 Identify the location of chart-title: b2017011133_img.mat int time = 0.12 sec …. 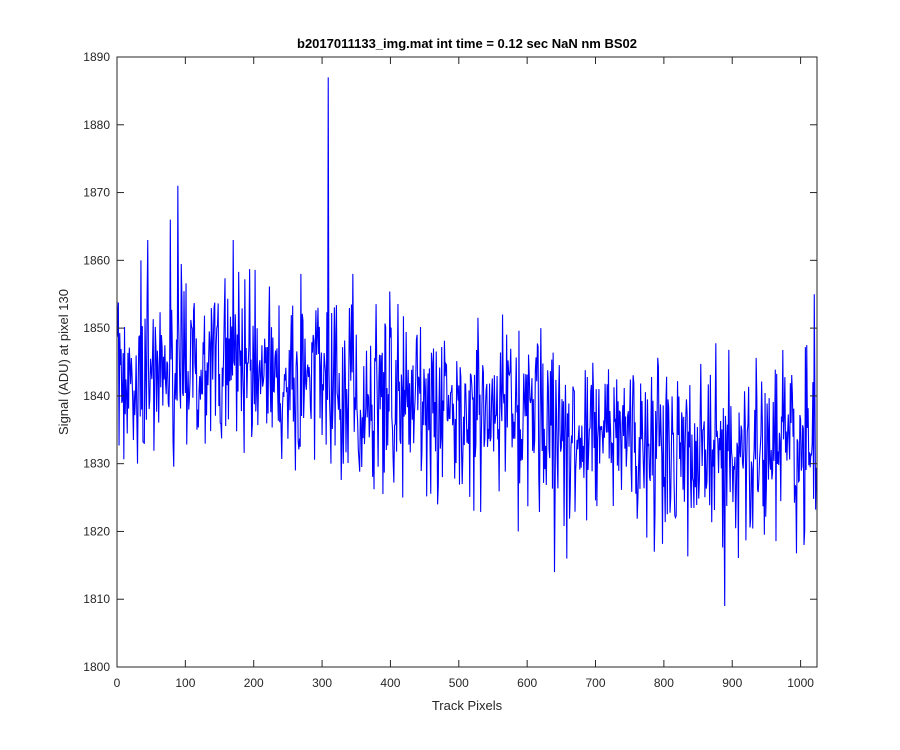
(467, 43).